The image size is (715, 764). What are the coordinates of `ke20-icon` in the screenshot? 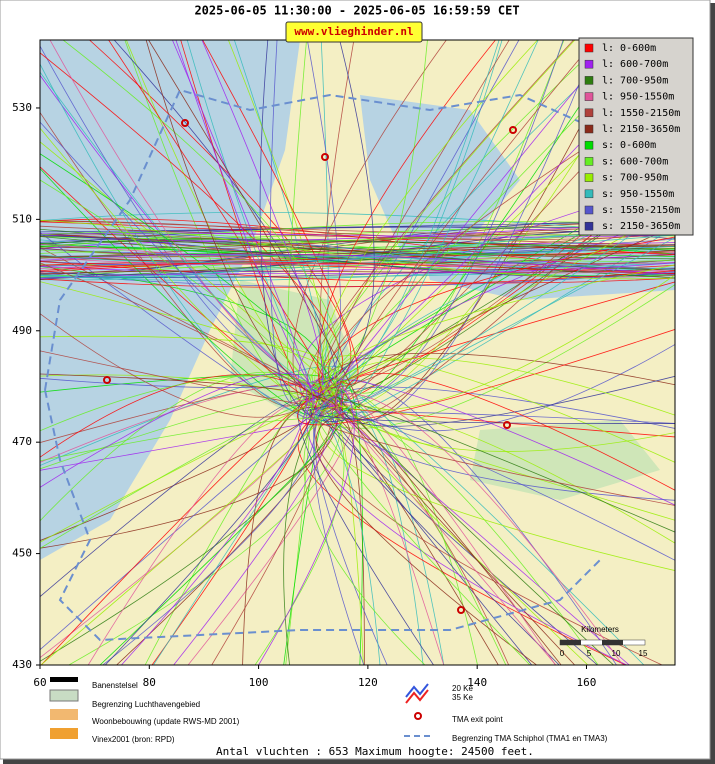 It's located at (417, 690).